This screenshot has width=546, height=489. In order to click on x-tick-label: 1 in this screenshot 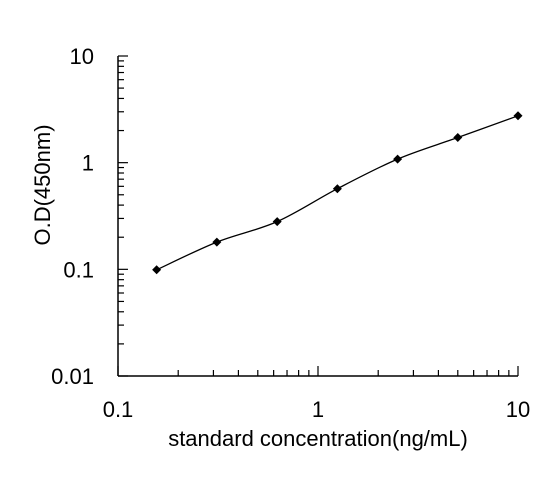, I will do `click(318, 409)`.